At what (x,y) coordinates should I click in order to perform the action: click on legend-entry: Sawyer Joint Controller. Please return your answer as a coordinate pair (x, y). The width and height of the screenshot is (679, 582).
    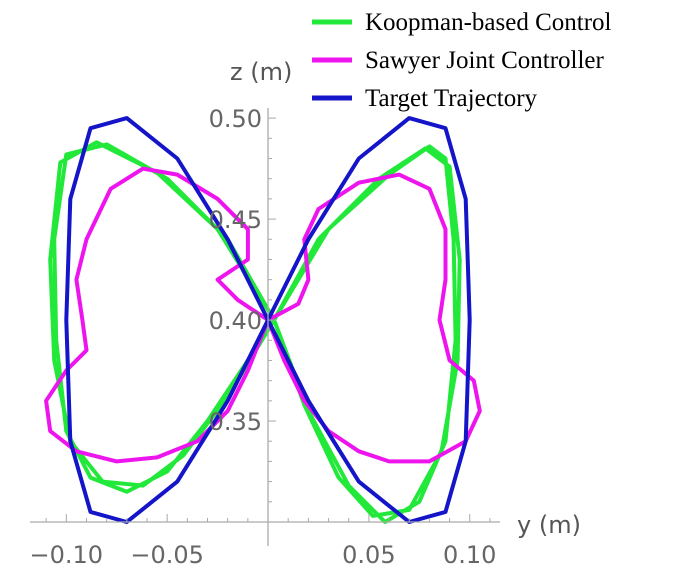
    Looking at the image, I should click on (458, 60).